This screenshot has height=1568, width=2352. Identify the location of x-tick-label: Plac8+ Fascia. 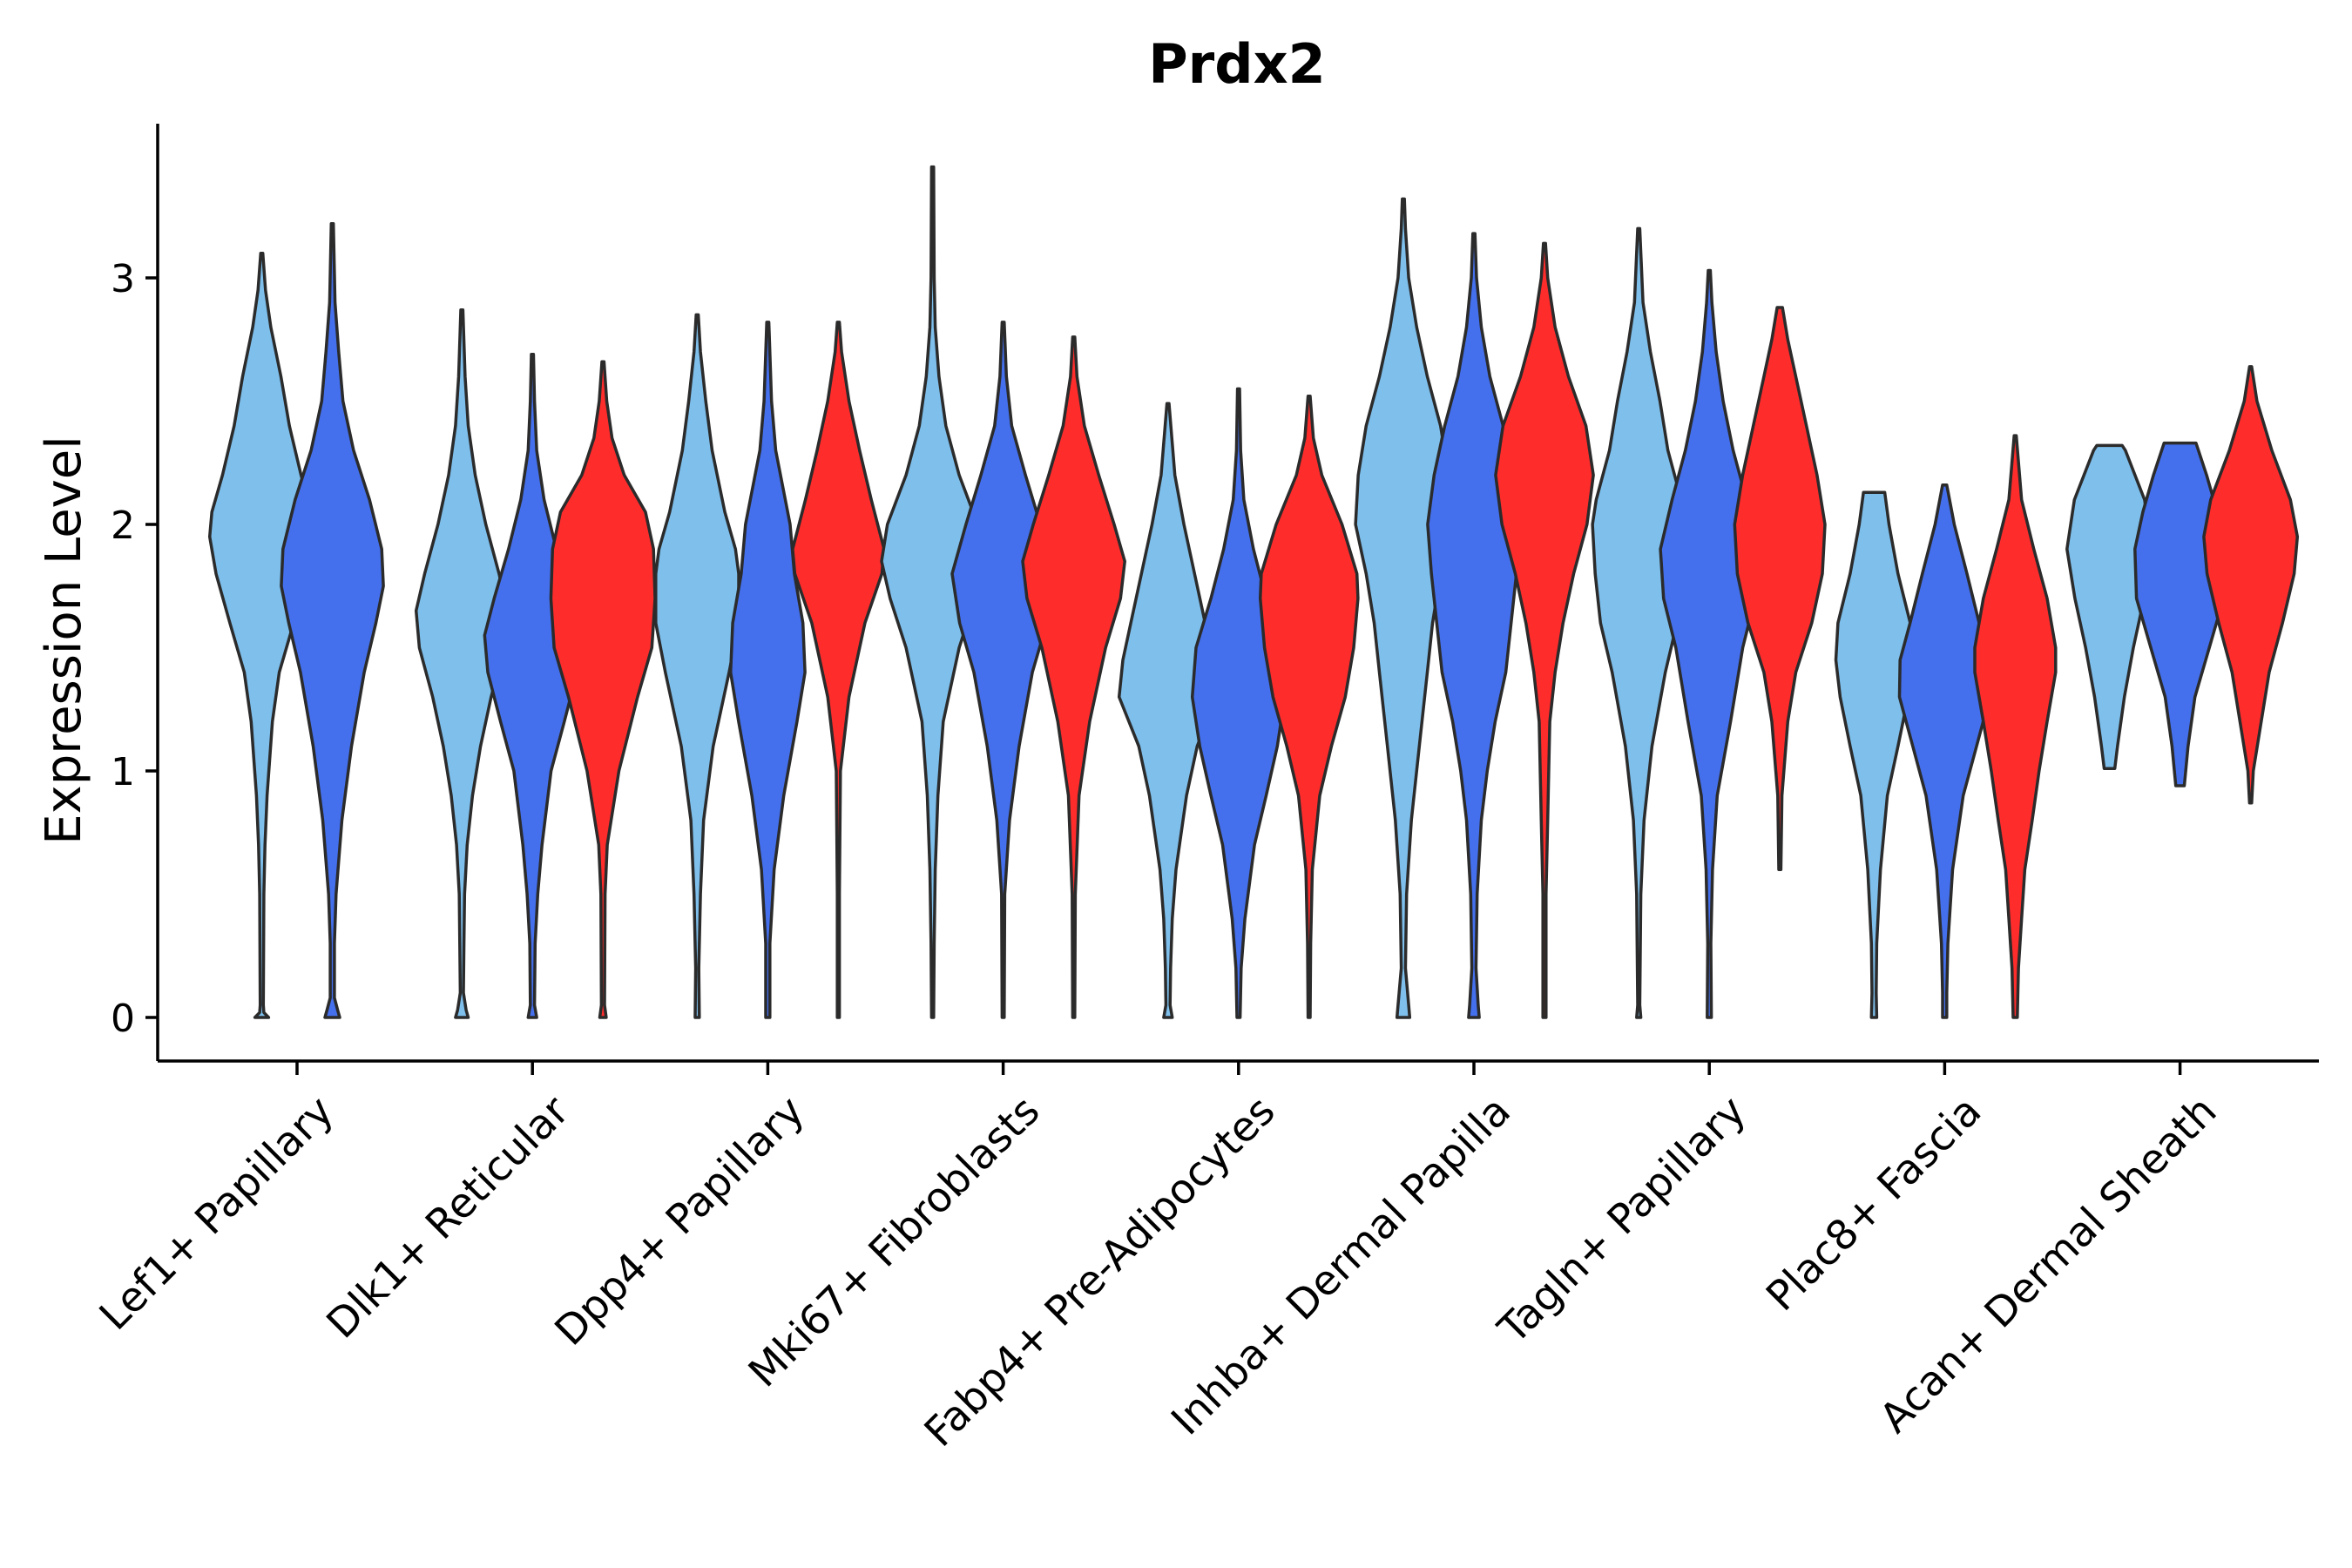
(1874, 1204).